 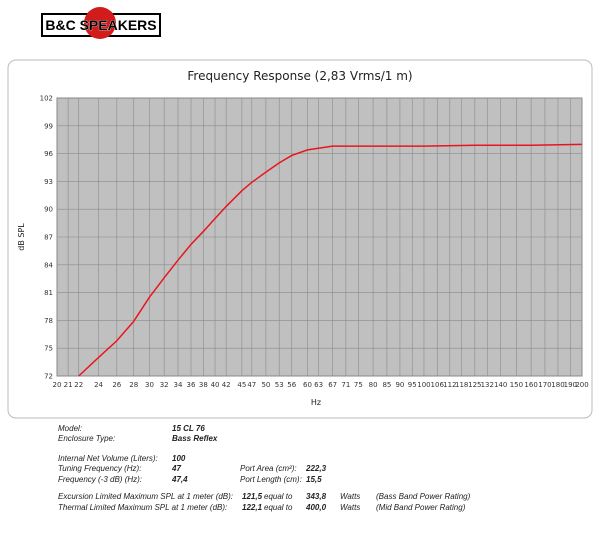 What do you see at coordinates (251, 385) in the screenshot?
I see `x-tick-label: 47` at bounding box center [251, 385].